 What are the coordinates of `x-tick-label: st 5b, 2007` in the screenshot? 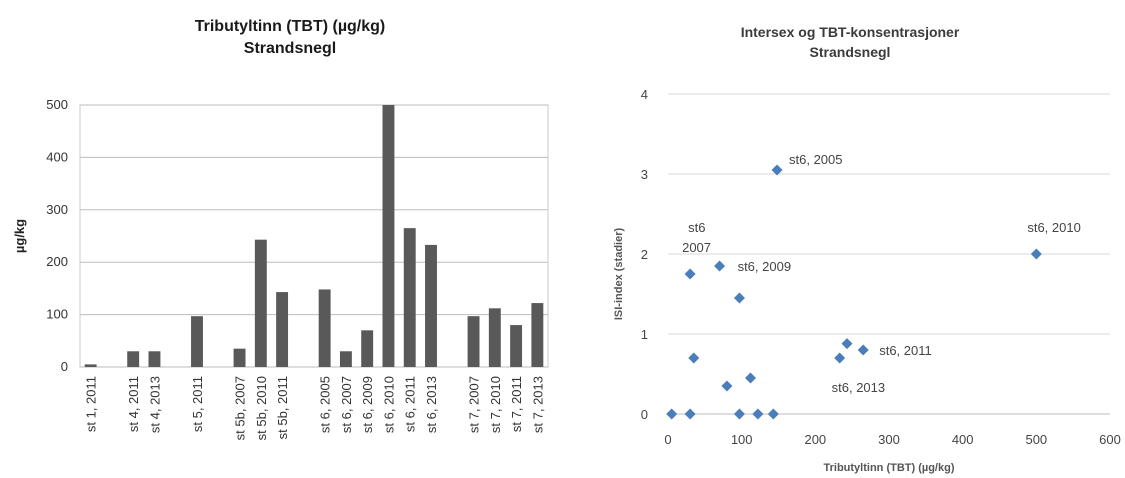 It's located at (240, 408).